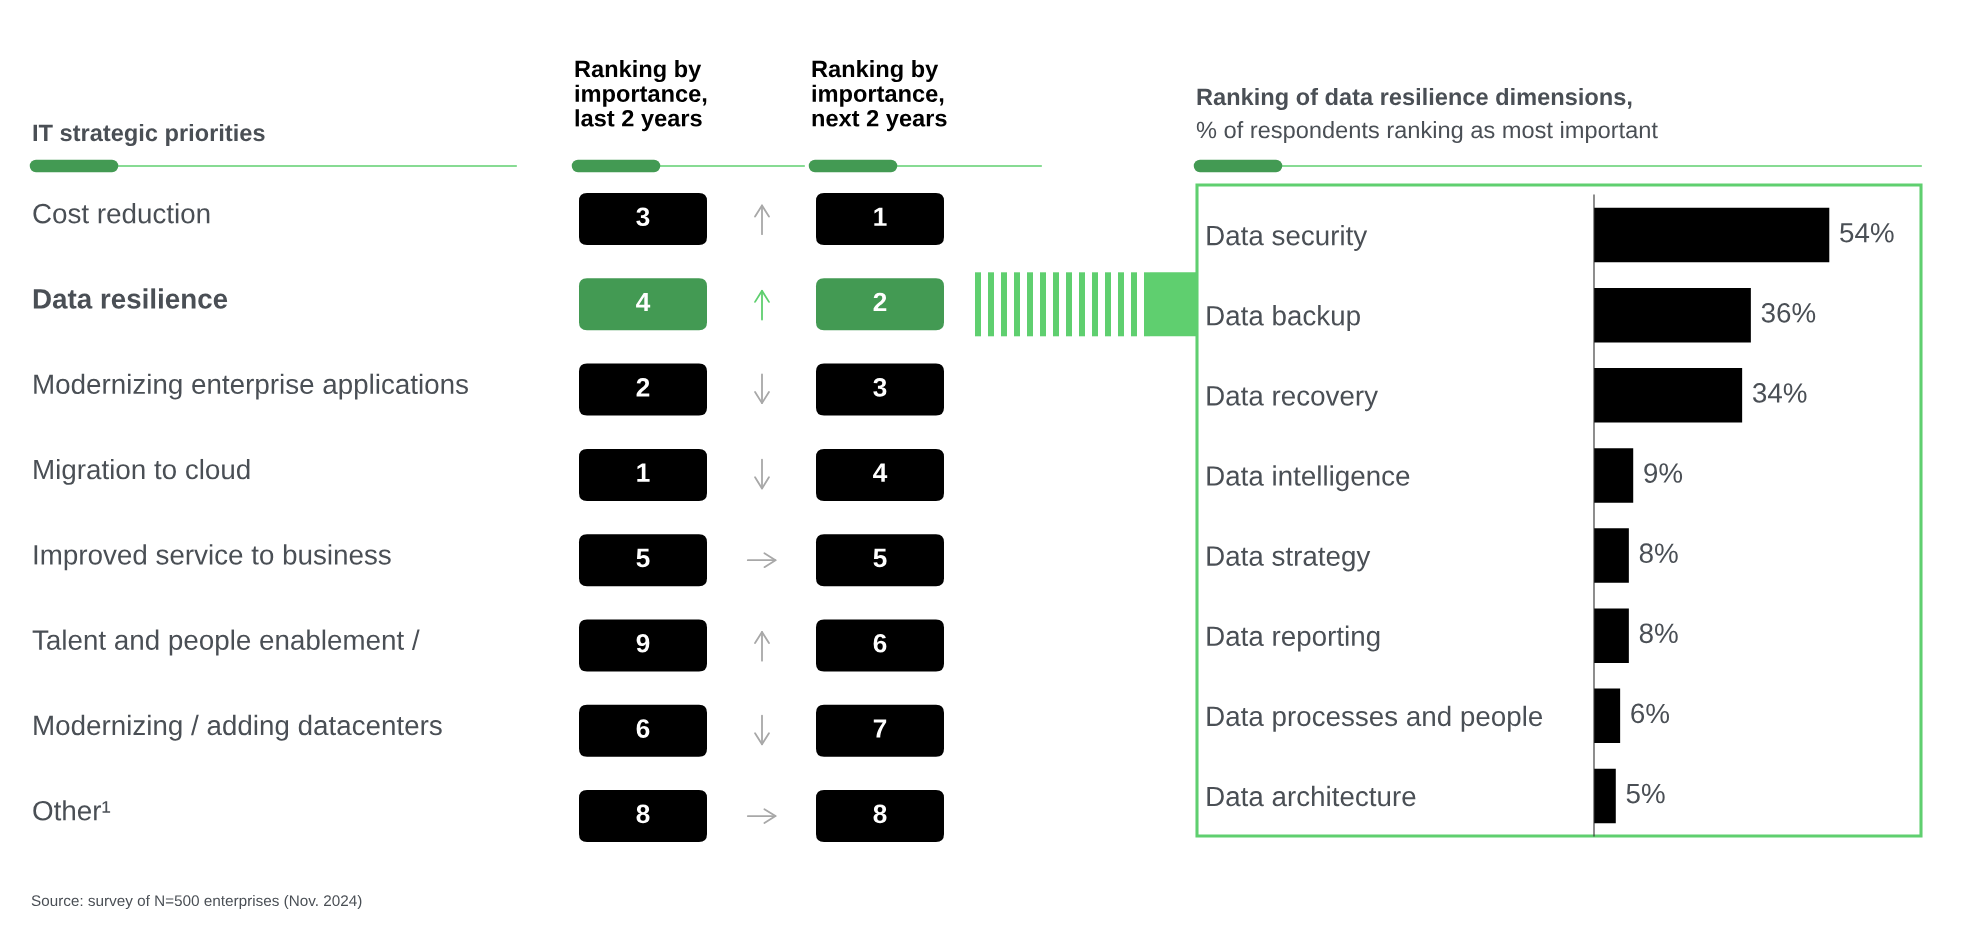 This screenshot has height=934, width=1962. What do you see at coordinates (1788, 312) in the screenshot?
I see `data-label: 36%` at bounding box center [1788, 312].